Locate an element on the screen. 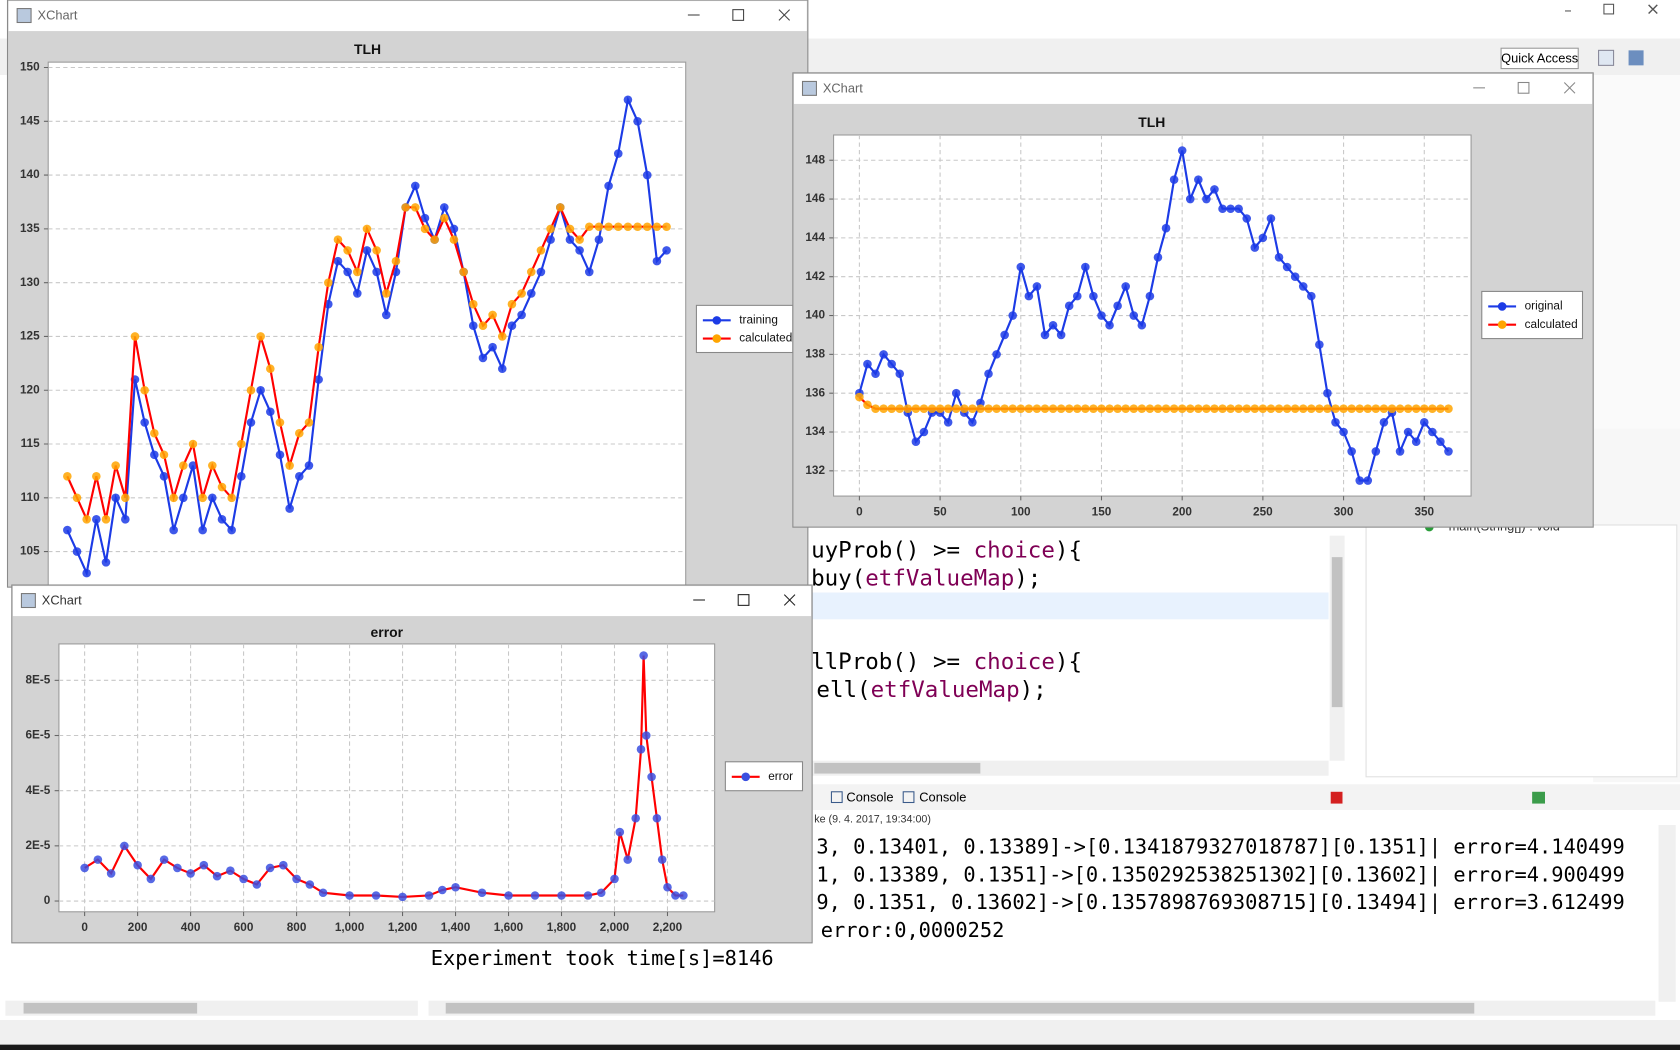 The height and width of the screenshot is (1054, 1680). outline-view is located at coordinates (1521, 651).